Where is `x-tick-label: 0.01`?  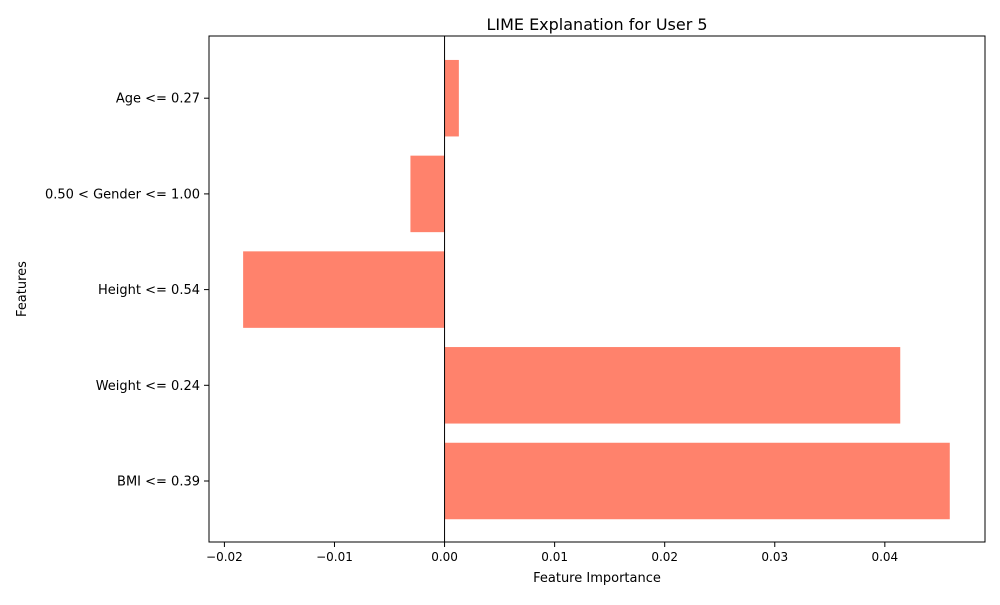 x-tick-label: 0.01 is located at coordinates (554, 557).